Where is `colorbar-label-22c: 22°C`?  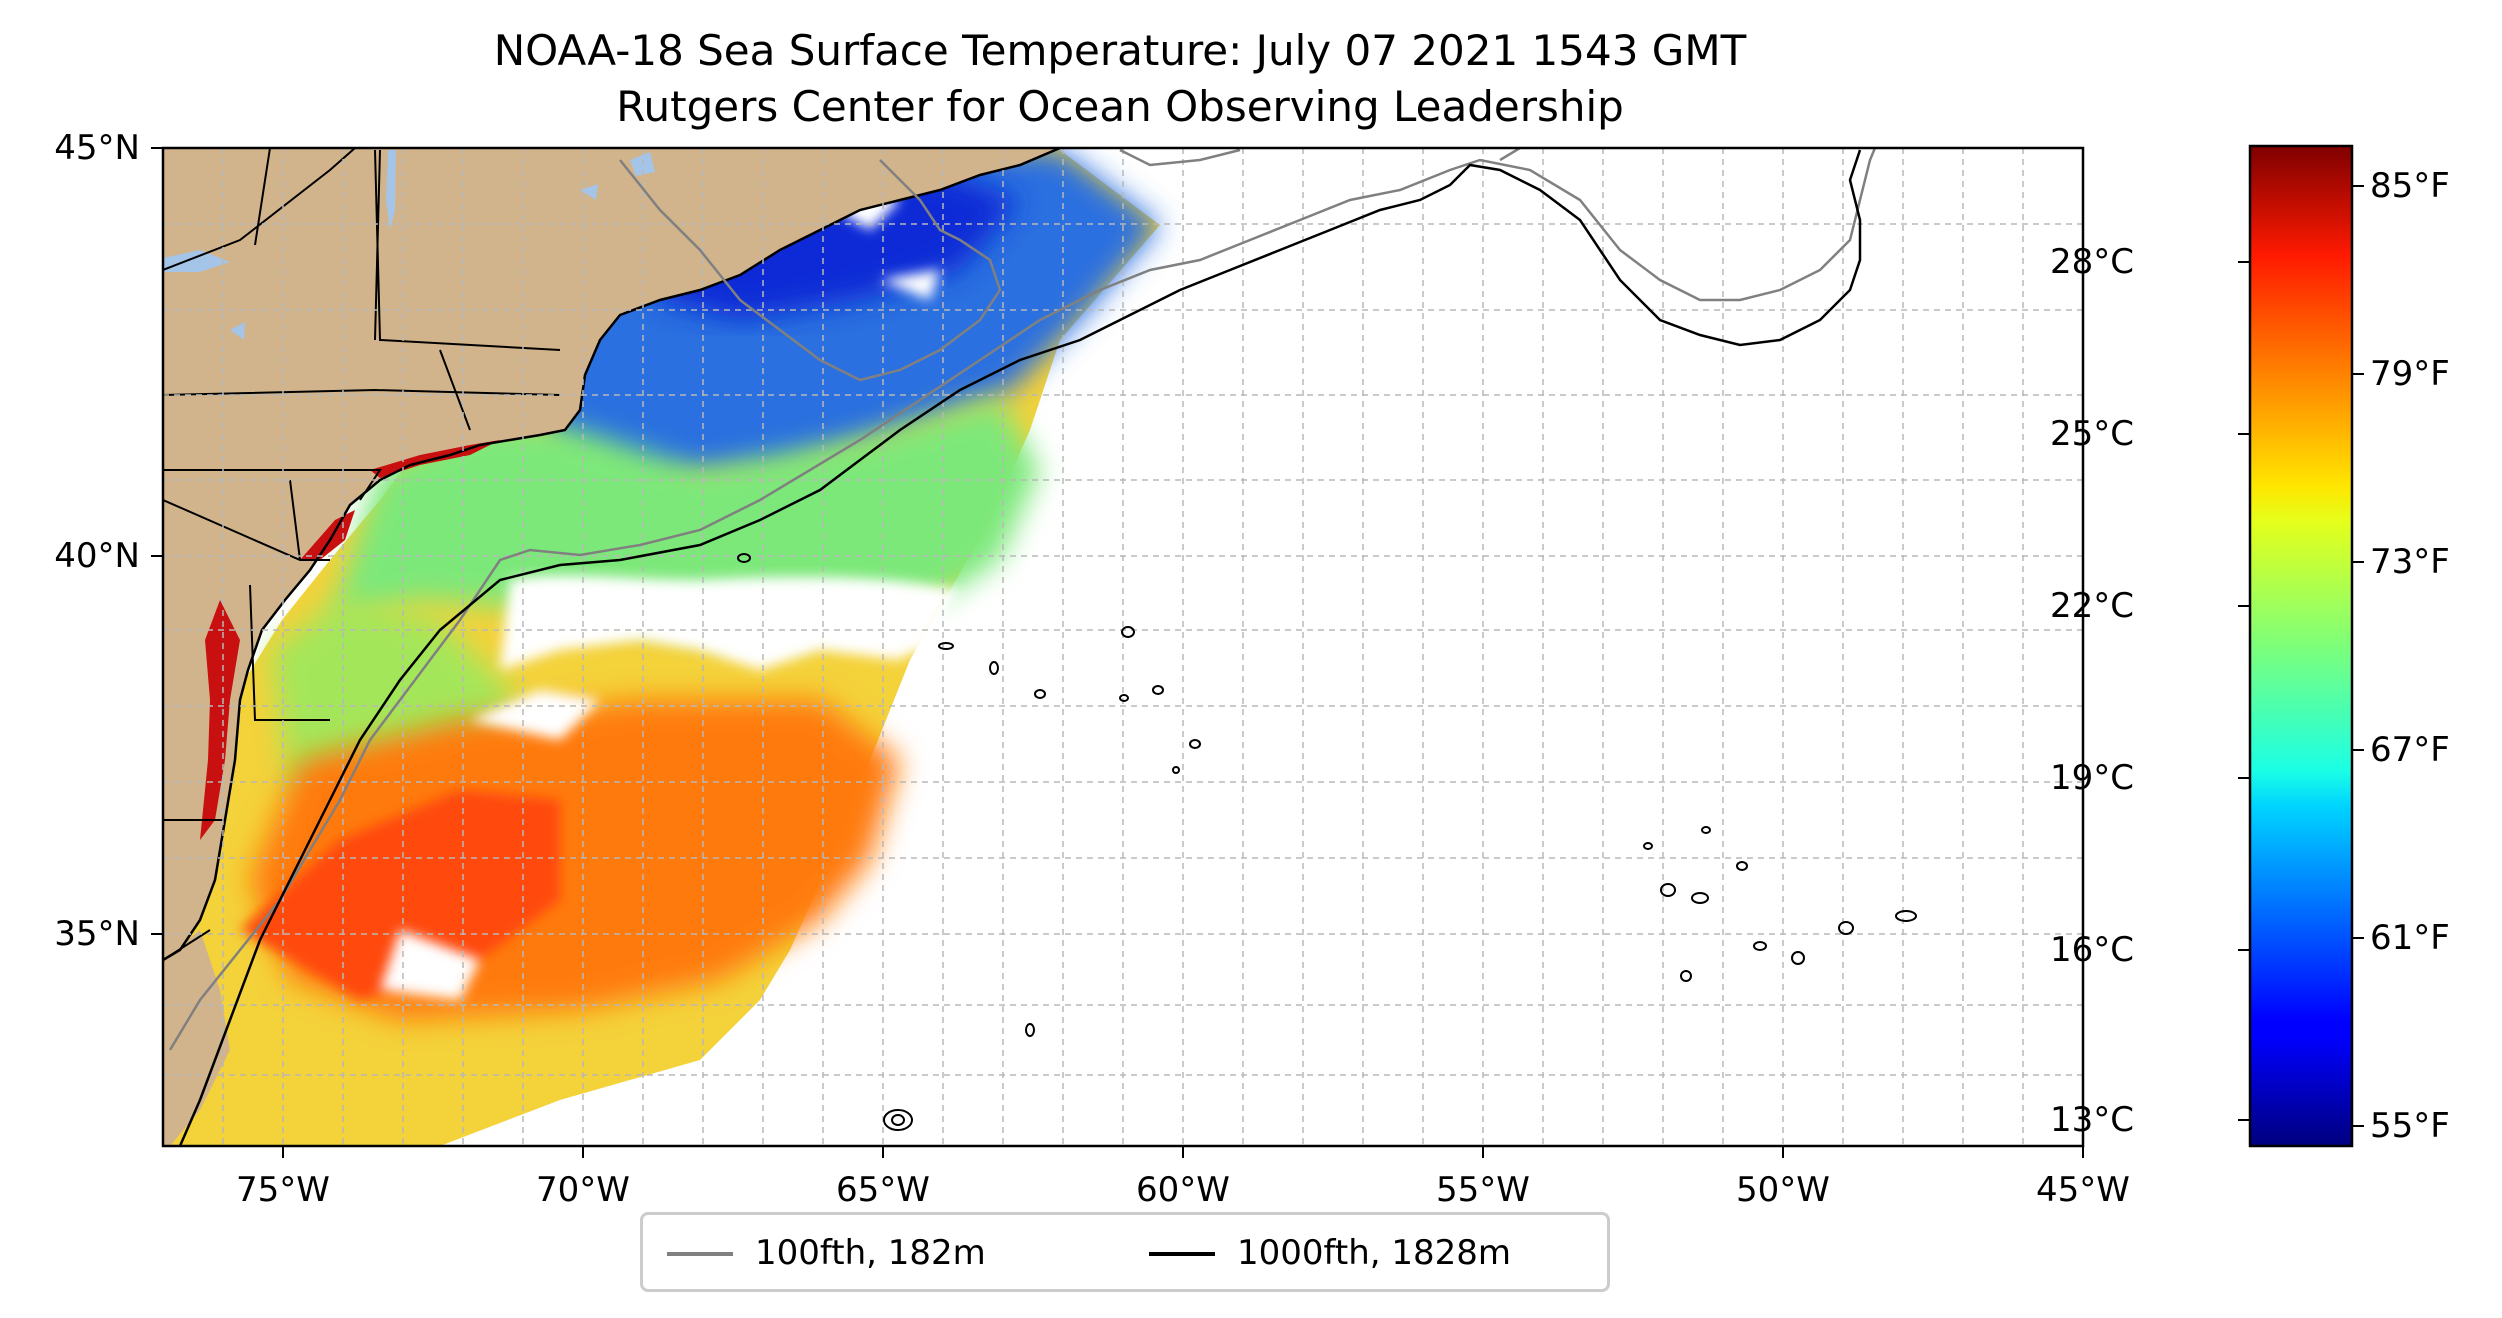 colorbar-label-22c: 22°C is located at coordinates (2091, 606).